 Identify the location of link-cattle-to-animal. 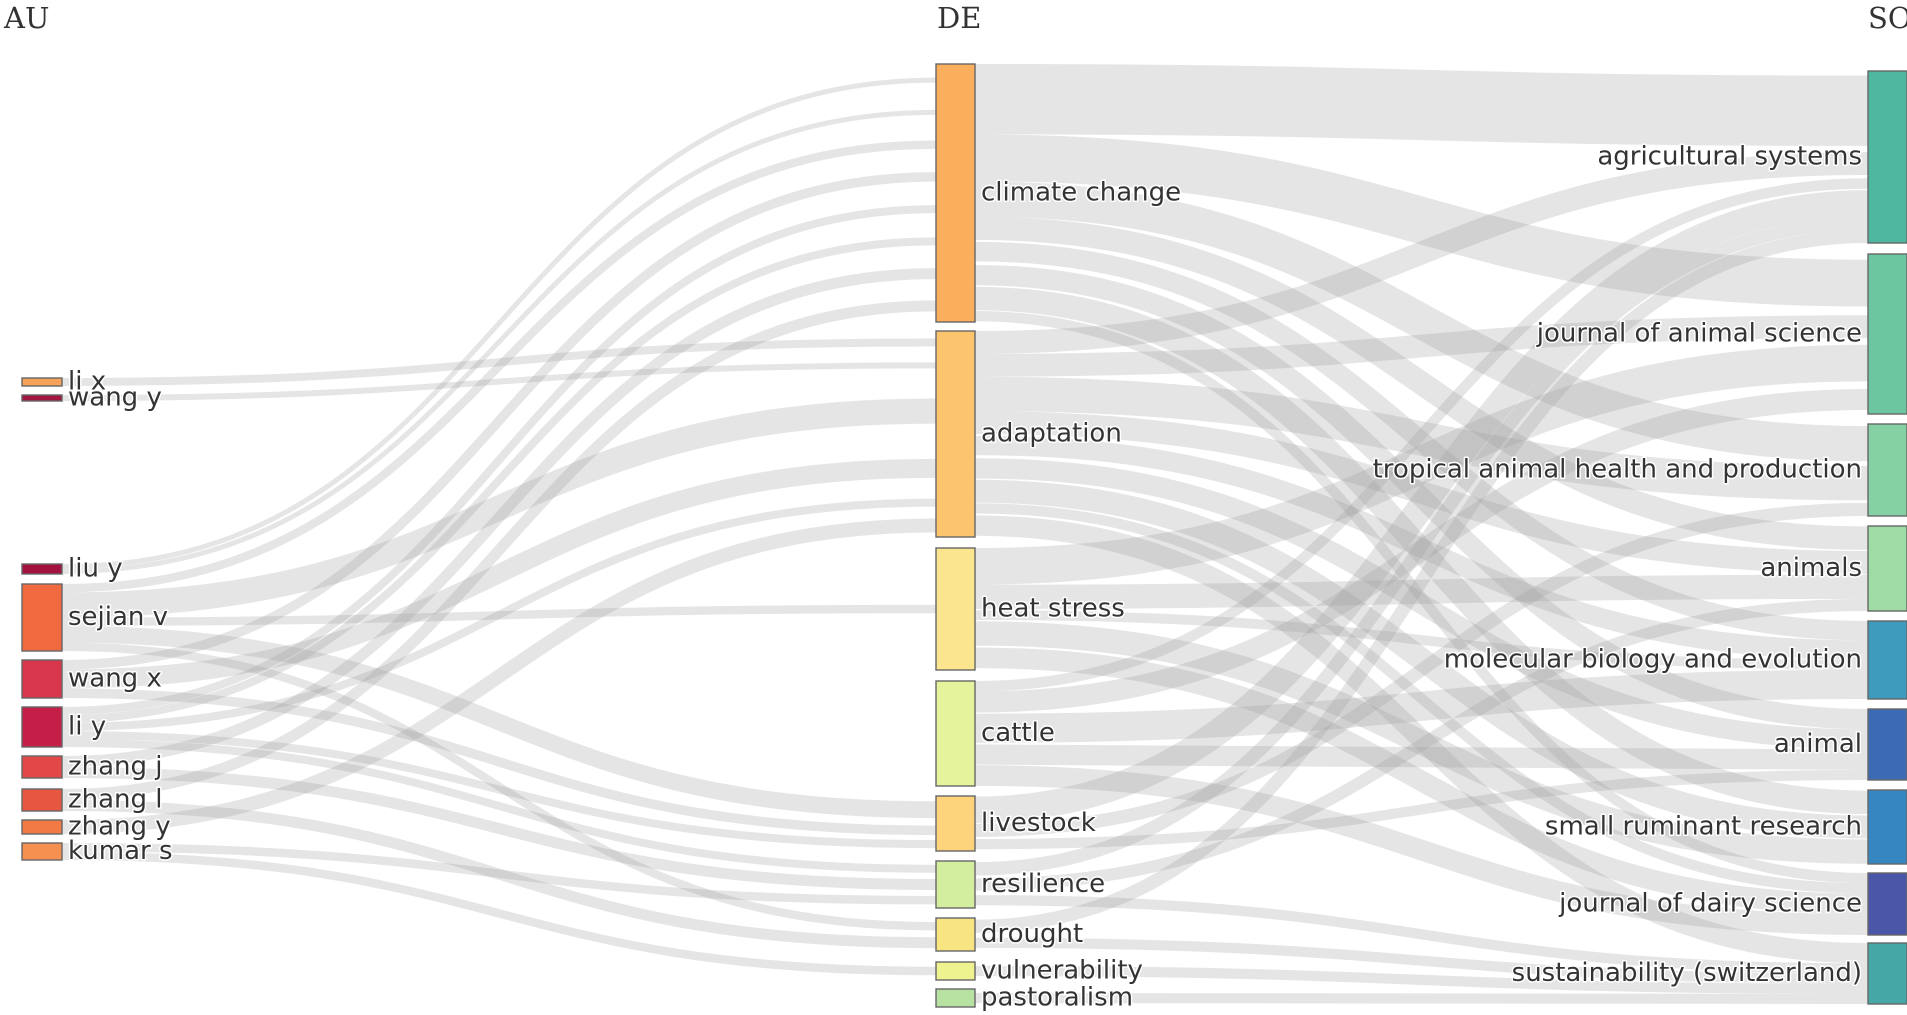
(1421, 757).